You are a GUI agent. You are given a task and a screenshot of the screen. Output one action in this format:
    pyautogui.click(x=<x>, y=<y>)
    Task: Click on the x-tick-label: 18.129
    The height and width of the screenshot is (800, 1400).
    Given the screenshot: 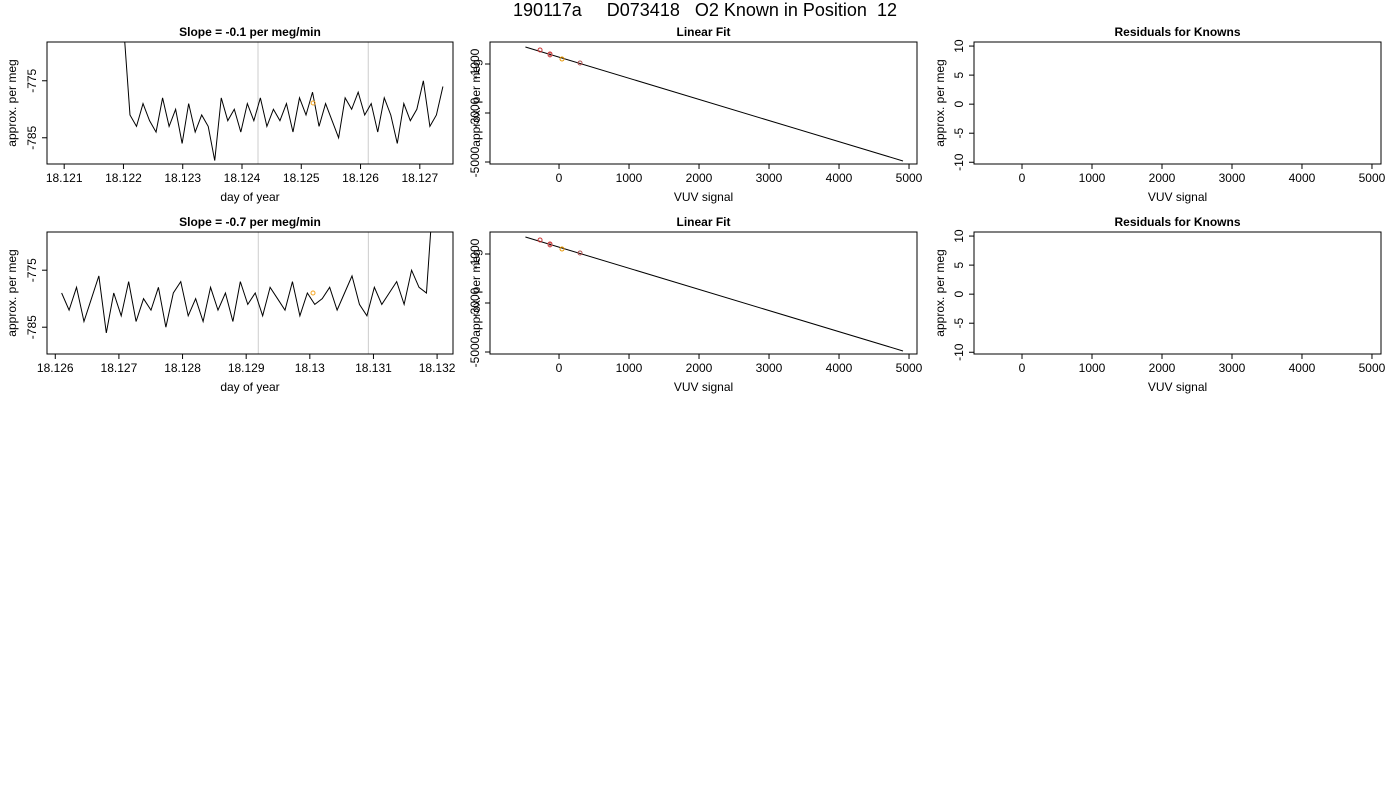 What is the action you would take?
    pyautogui.click(x=246, y=368)
    